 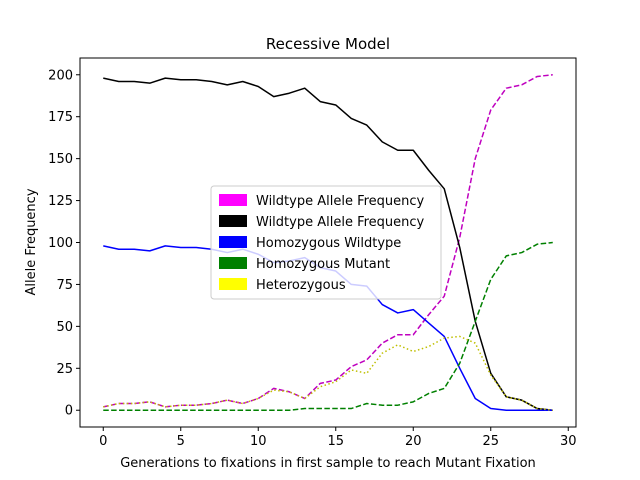 I want to click on chart-title: Recessive Model, so click(x=328, y=44).